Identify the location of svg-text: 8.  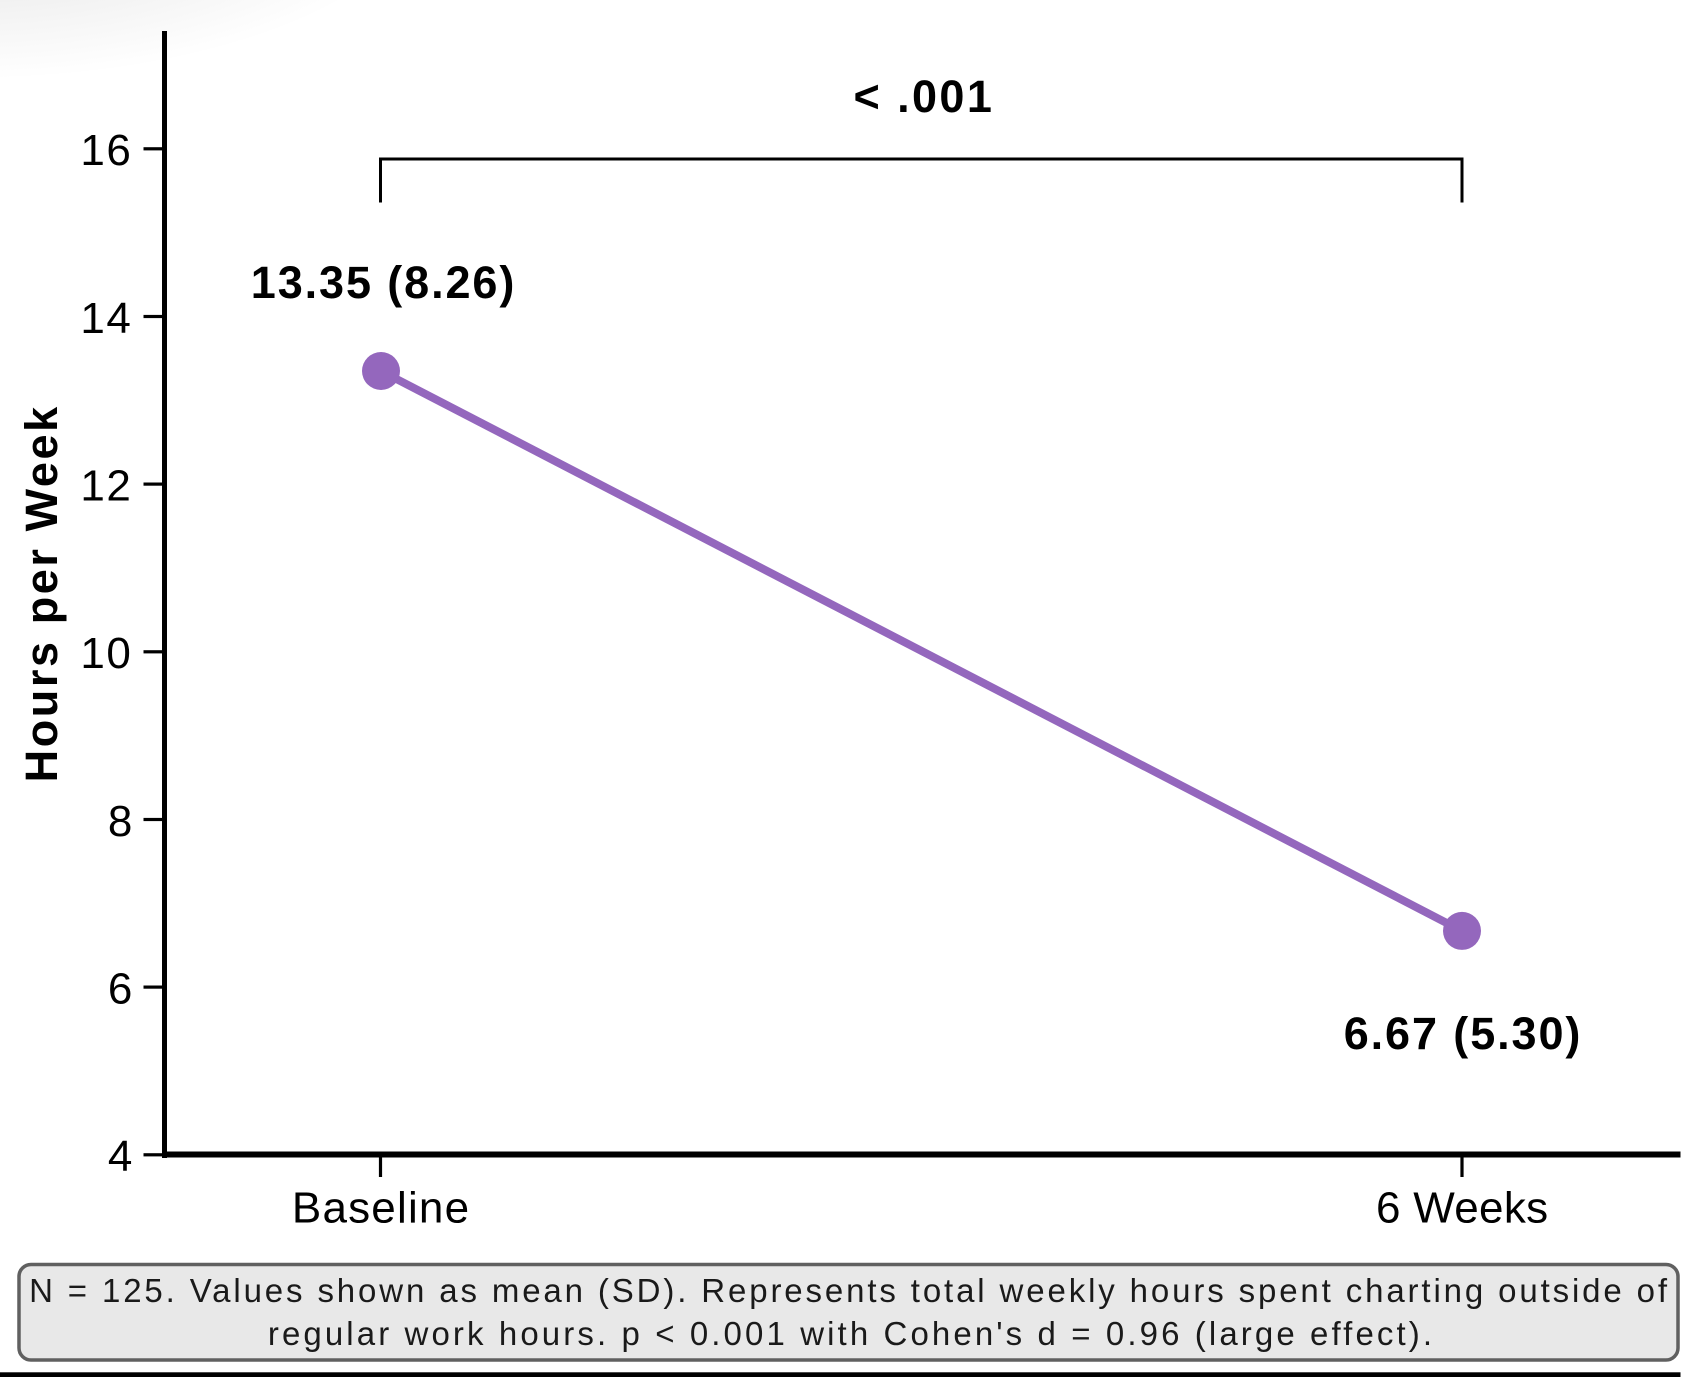
(120, 821).